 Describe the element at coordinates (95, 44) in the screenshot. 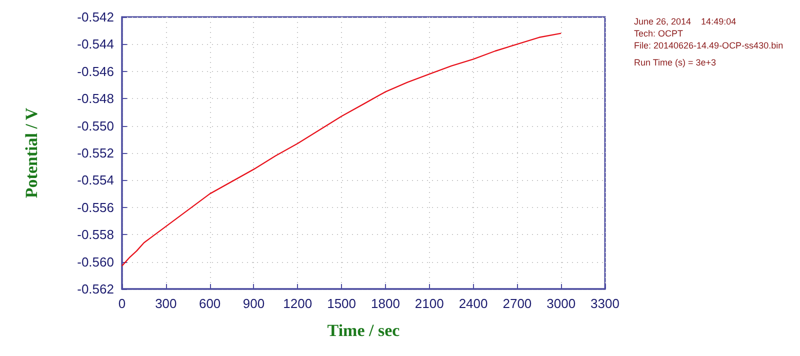

I see `y-tick-label: -0.544` at that location.